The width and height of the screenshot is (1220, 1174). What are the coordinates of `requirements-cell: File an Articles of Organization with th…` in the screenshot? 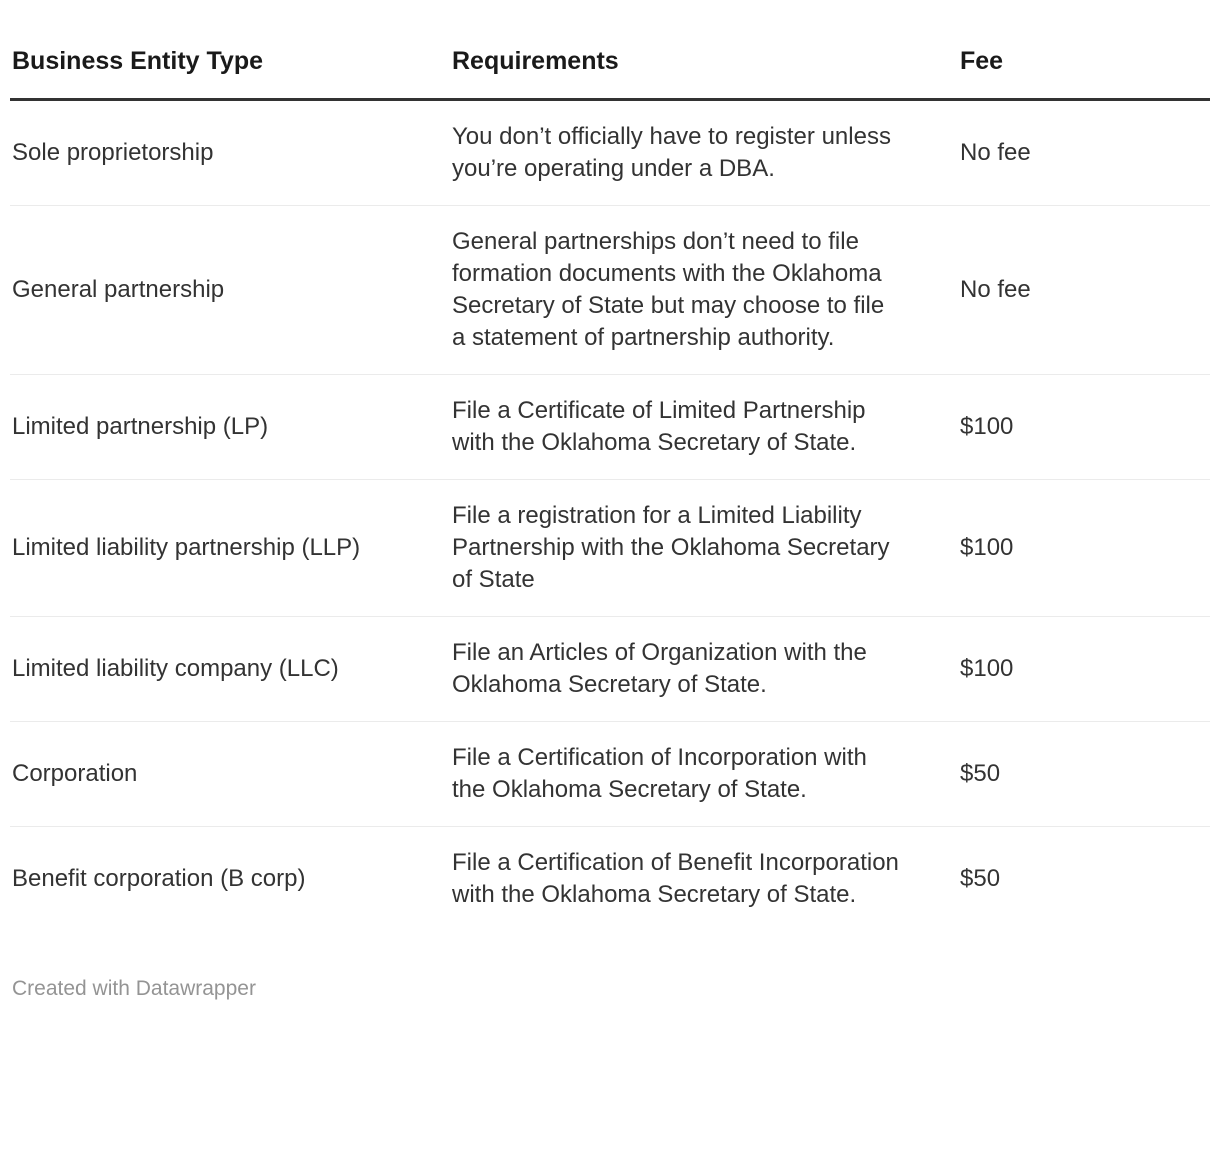 It's located at (704, 669).